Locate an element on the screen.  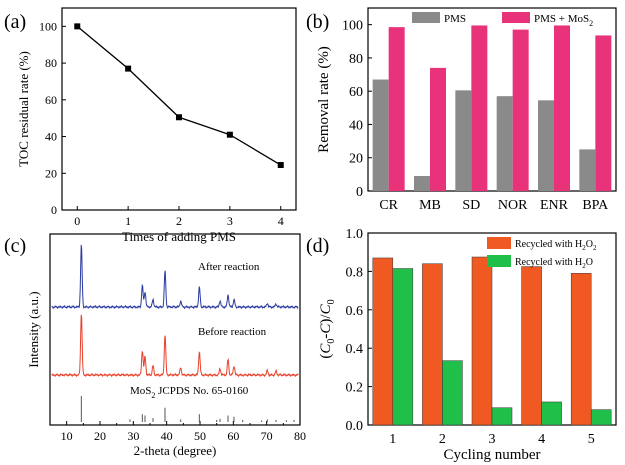
y-tick-label: 0.0 is located at coordinates (355, 426).